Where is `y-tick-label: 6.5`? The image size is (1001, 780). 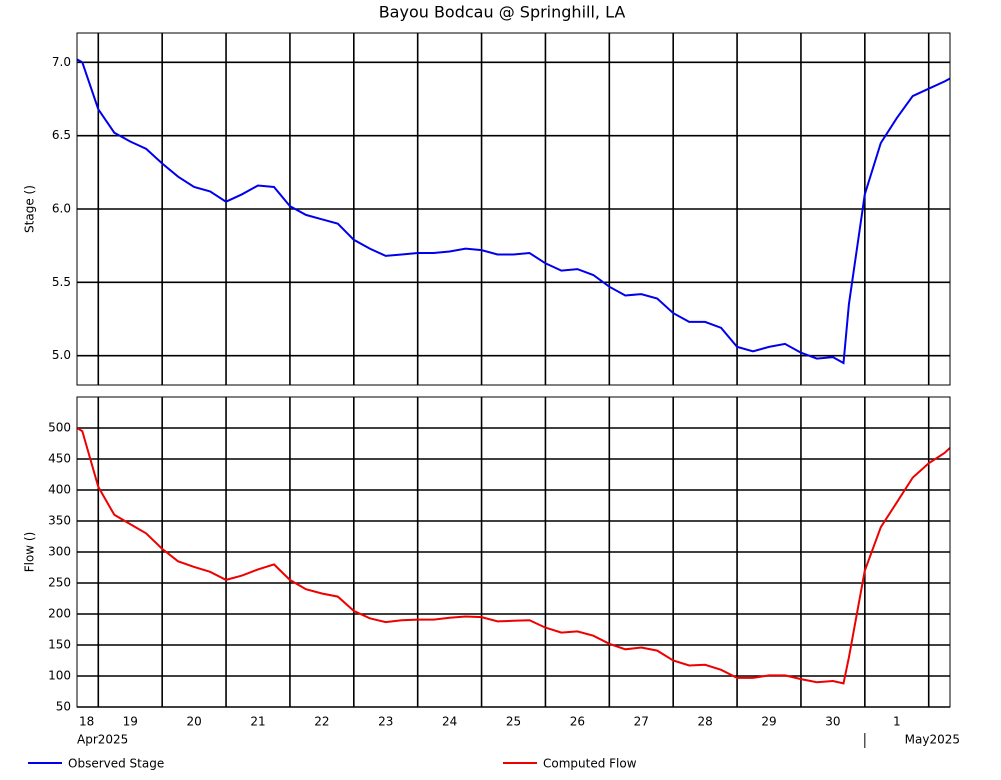 y-tick-label: 6.5 is located at coordinates (61, 135).